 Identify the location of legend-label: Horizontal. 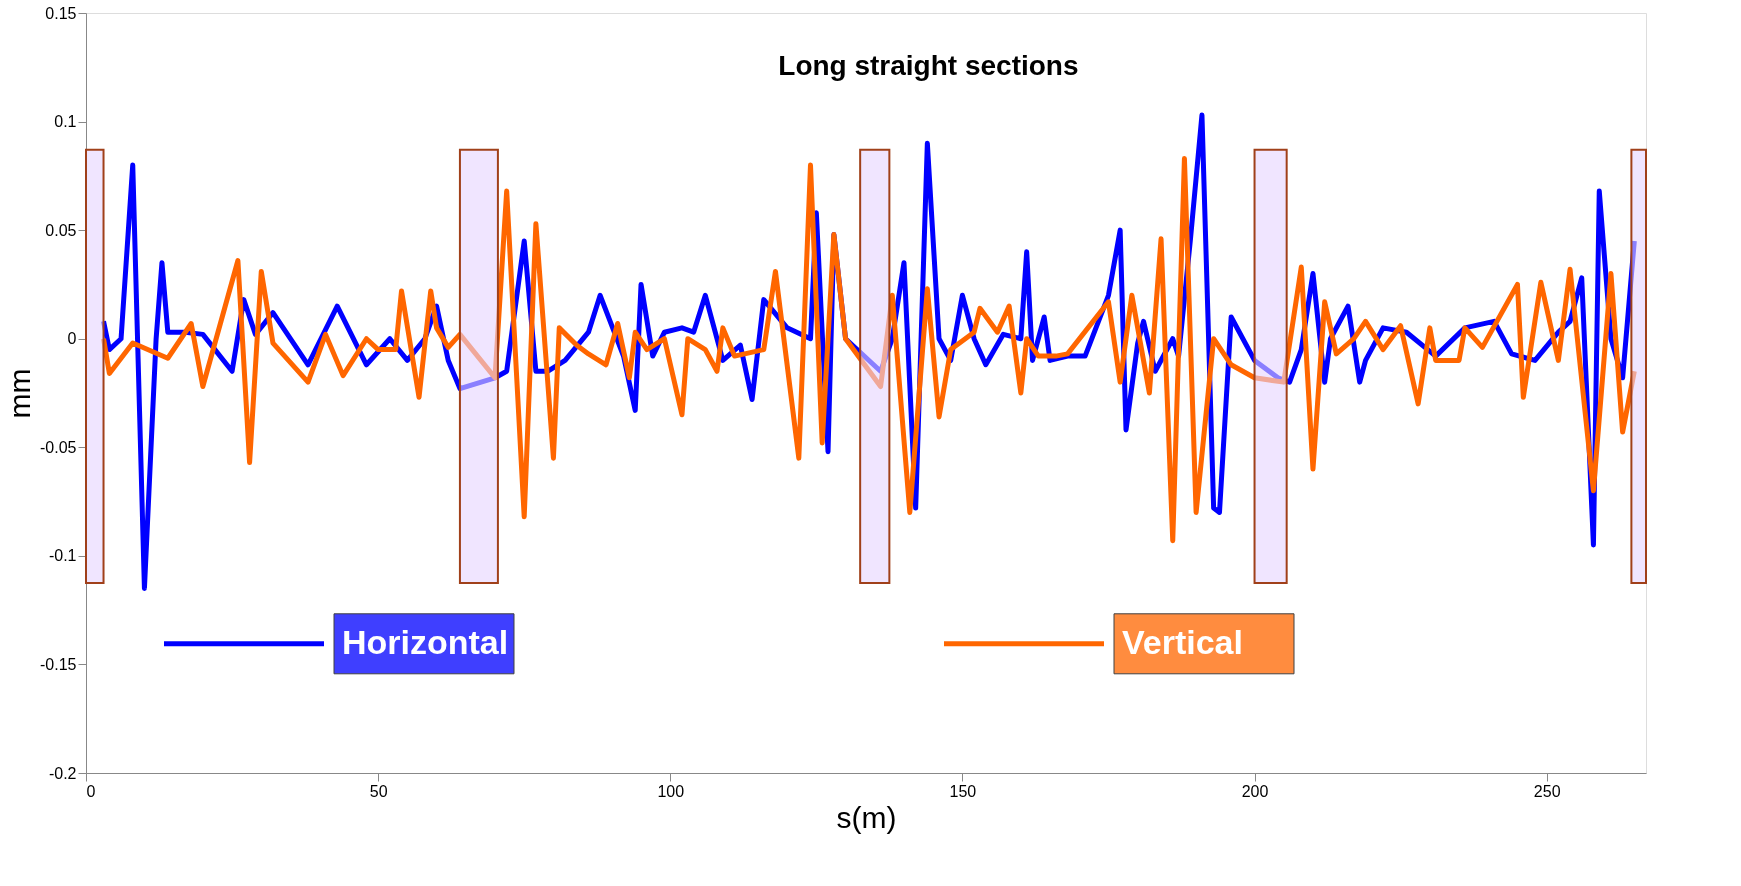
(425, 641).